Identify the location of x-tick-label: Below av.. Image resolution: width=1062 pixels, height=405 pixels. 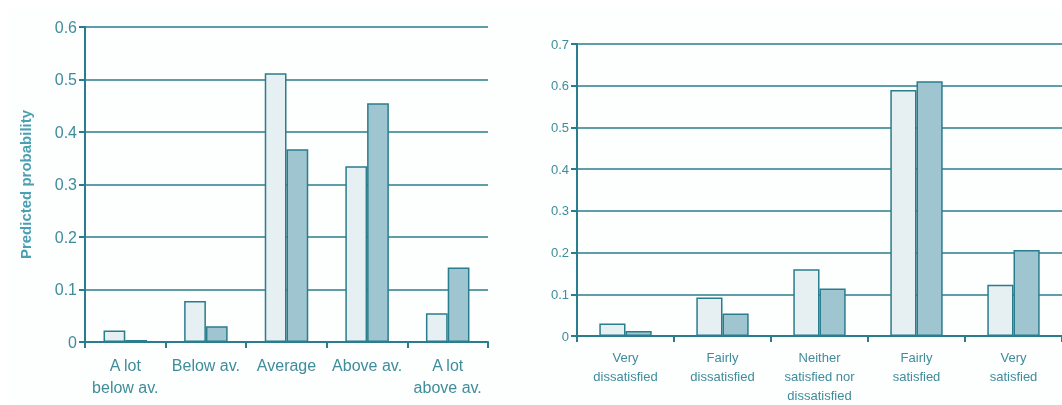
(205, 365).